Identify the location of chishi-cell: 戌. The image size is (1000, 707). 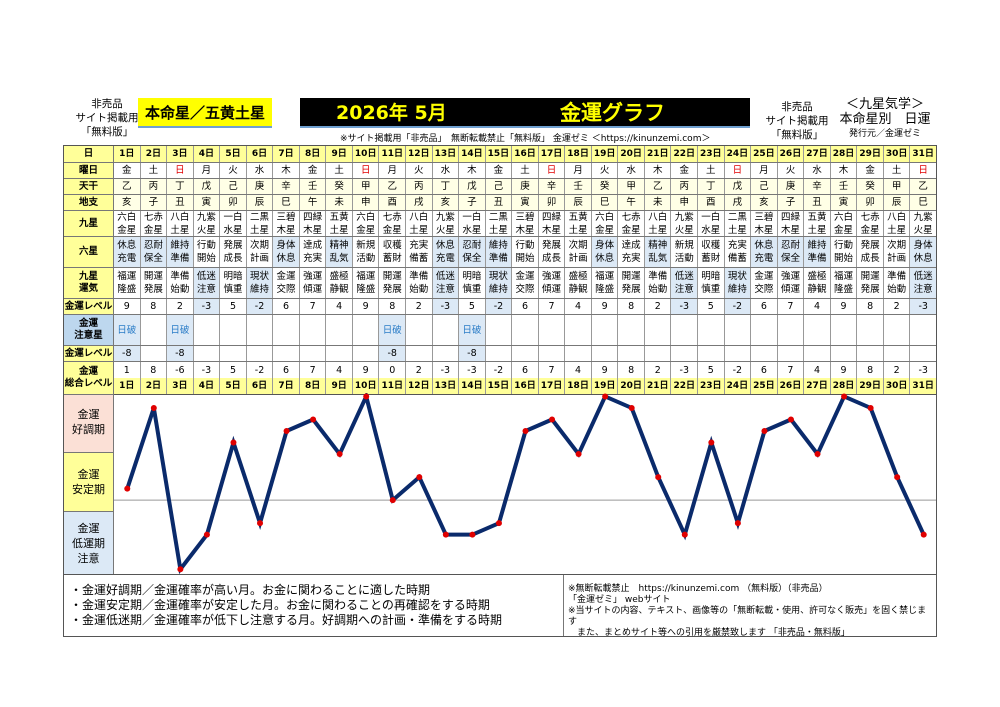
(738, 202).